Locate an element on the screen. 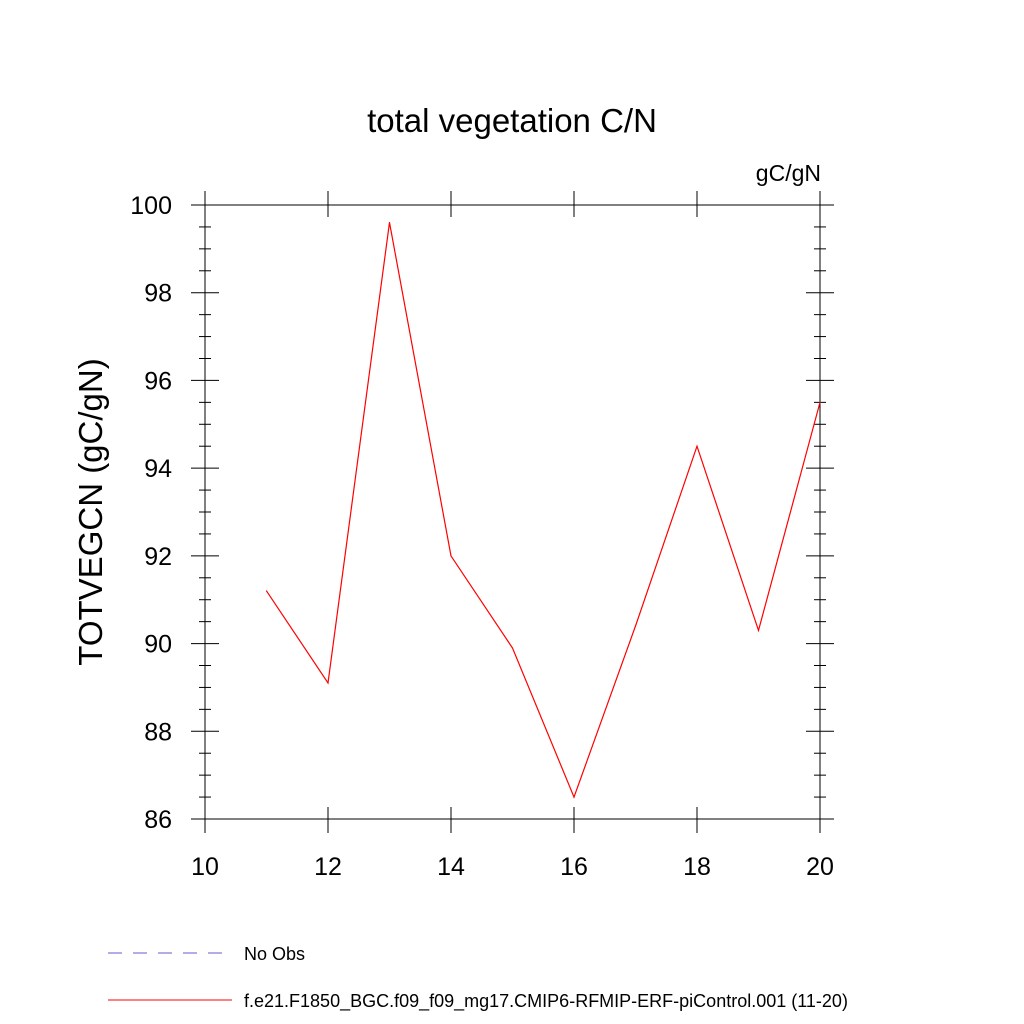  y-tick-label: 98 is located at coordinates (158, 294).